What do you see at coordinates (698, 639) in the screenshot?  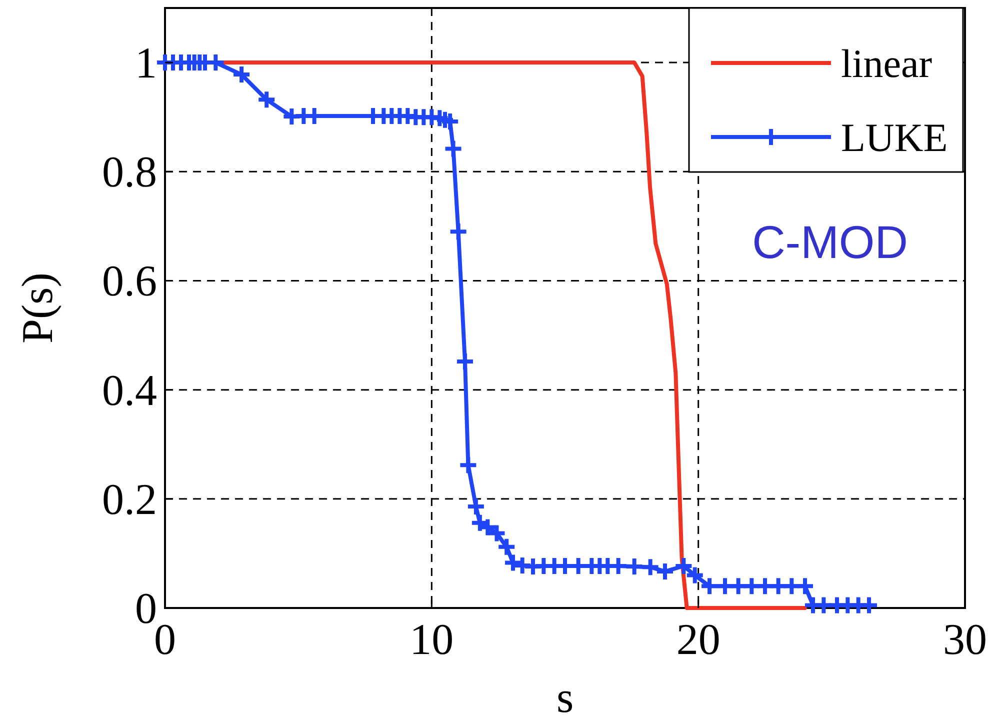 I see `x-tick-label: 20` at bounding box center [698, 639].